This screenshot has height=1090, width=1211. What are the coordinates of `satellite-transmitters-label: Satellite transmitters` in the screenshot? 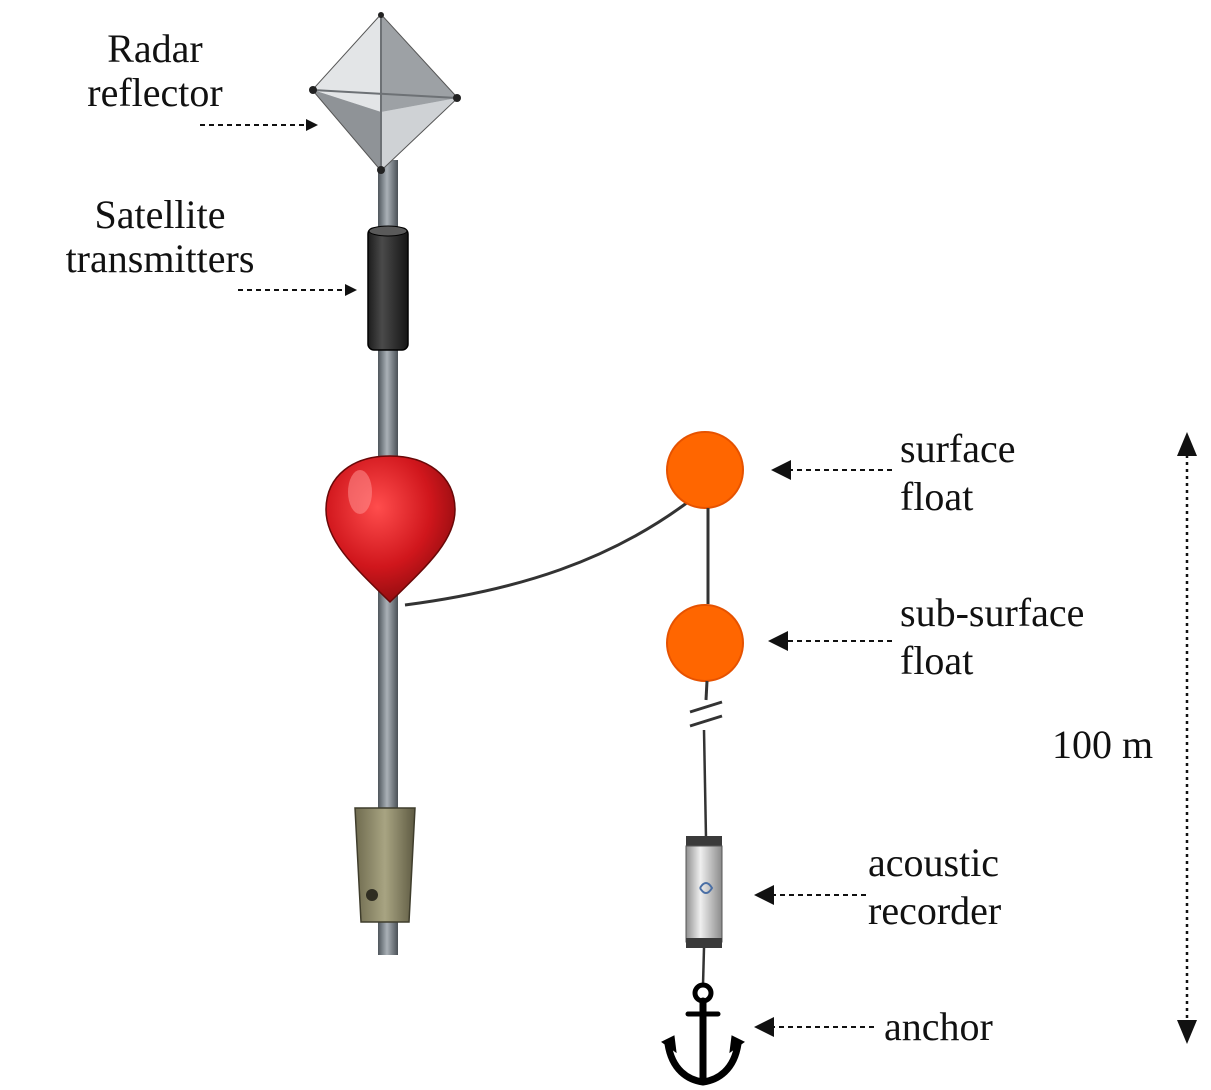 It's located at (160, 236).